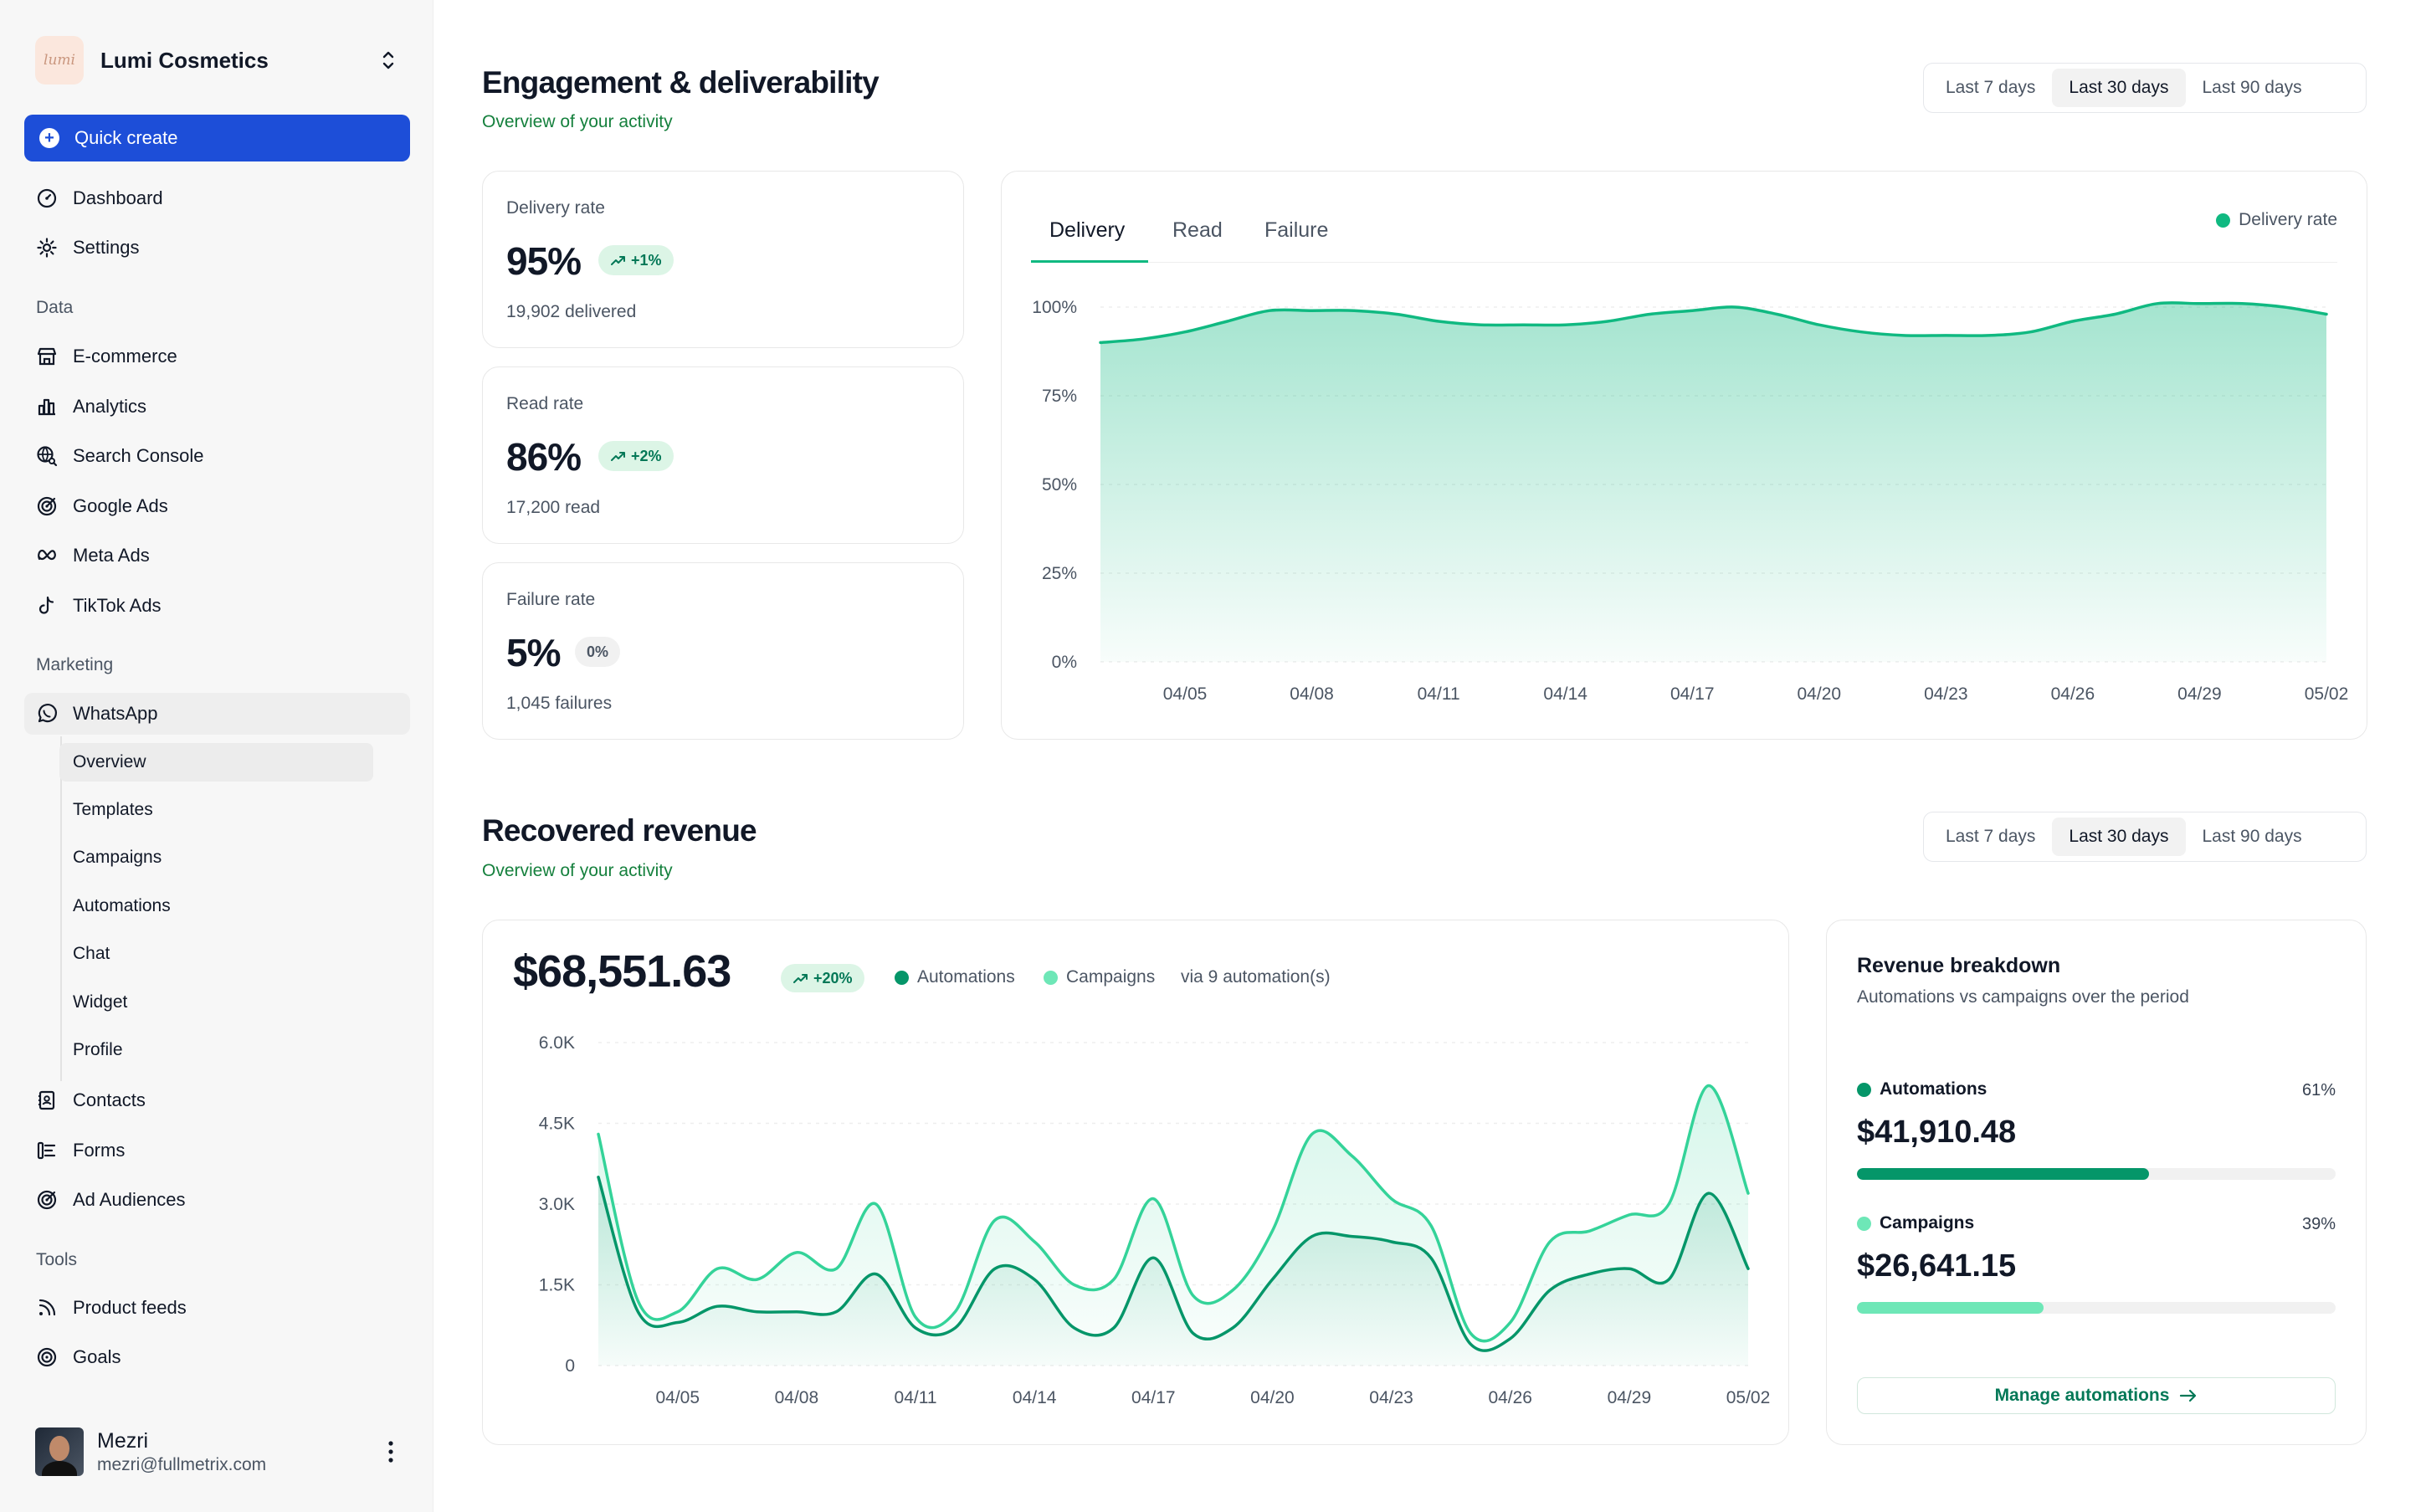 This screenshot has height=1512, width=2426. What do you see at coordinates (553, 507) in the screenshot?
I see `stat-foot: 17,200 read` at bounding box center [553, 507].